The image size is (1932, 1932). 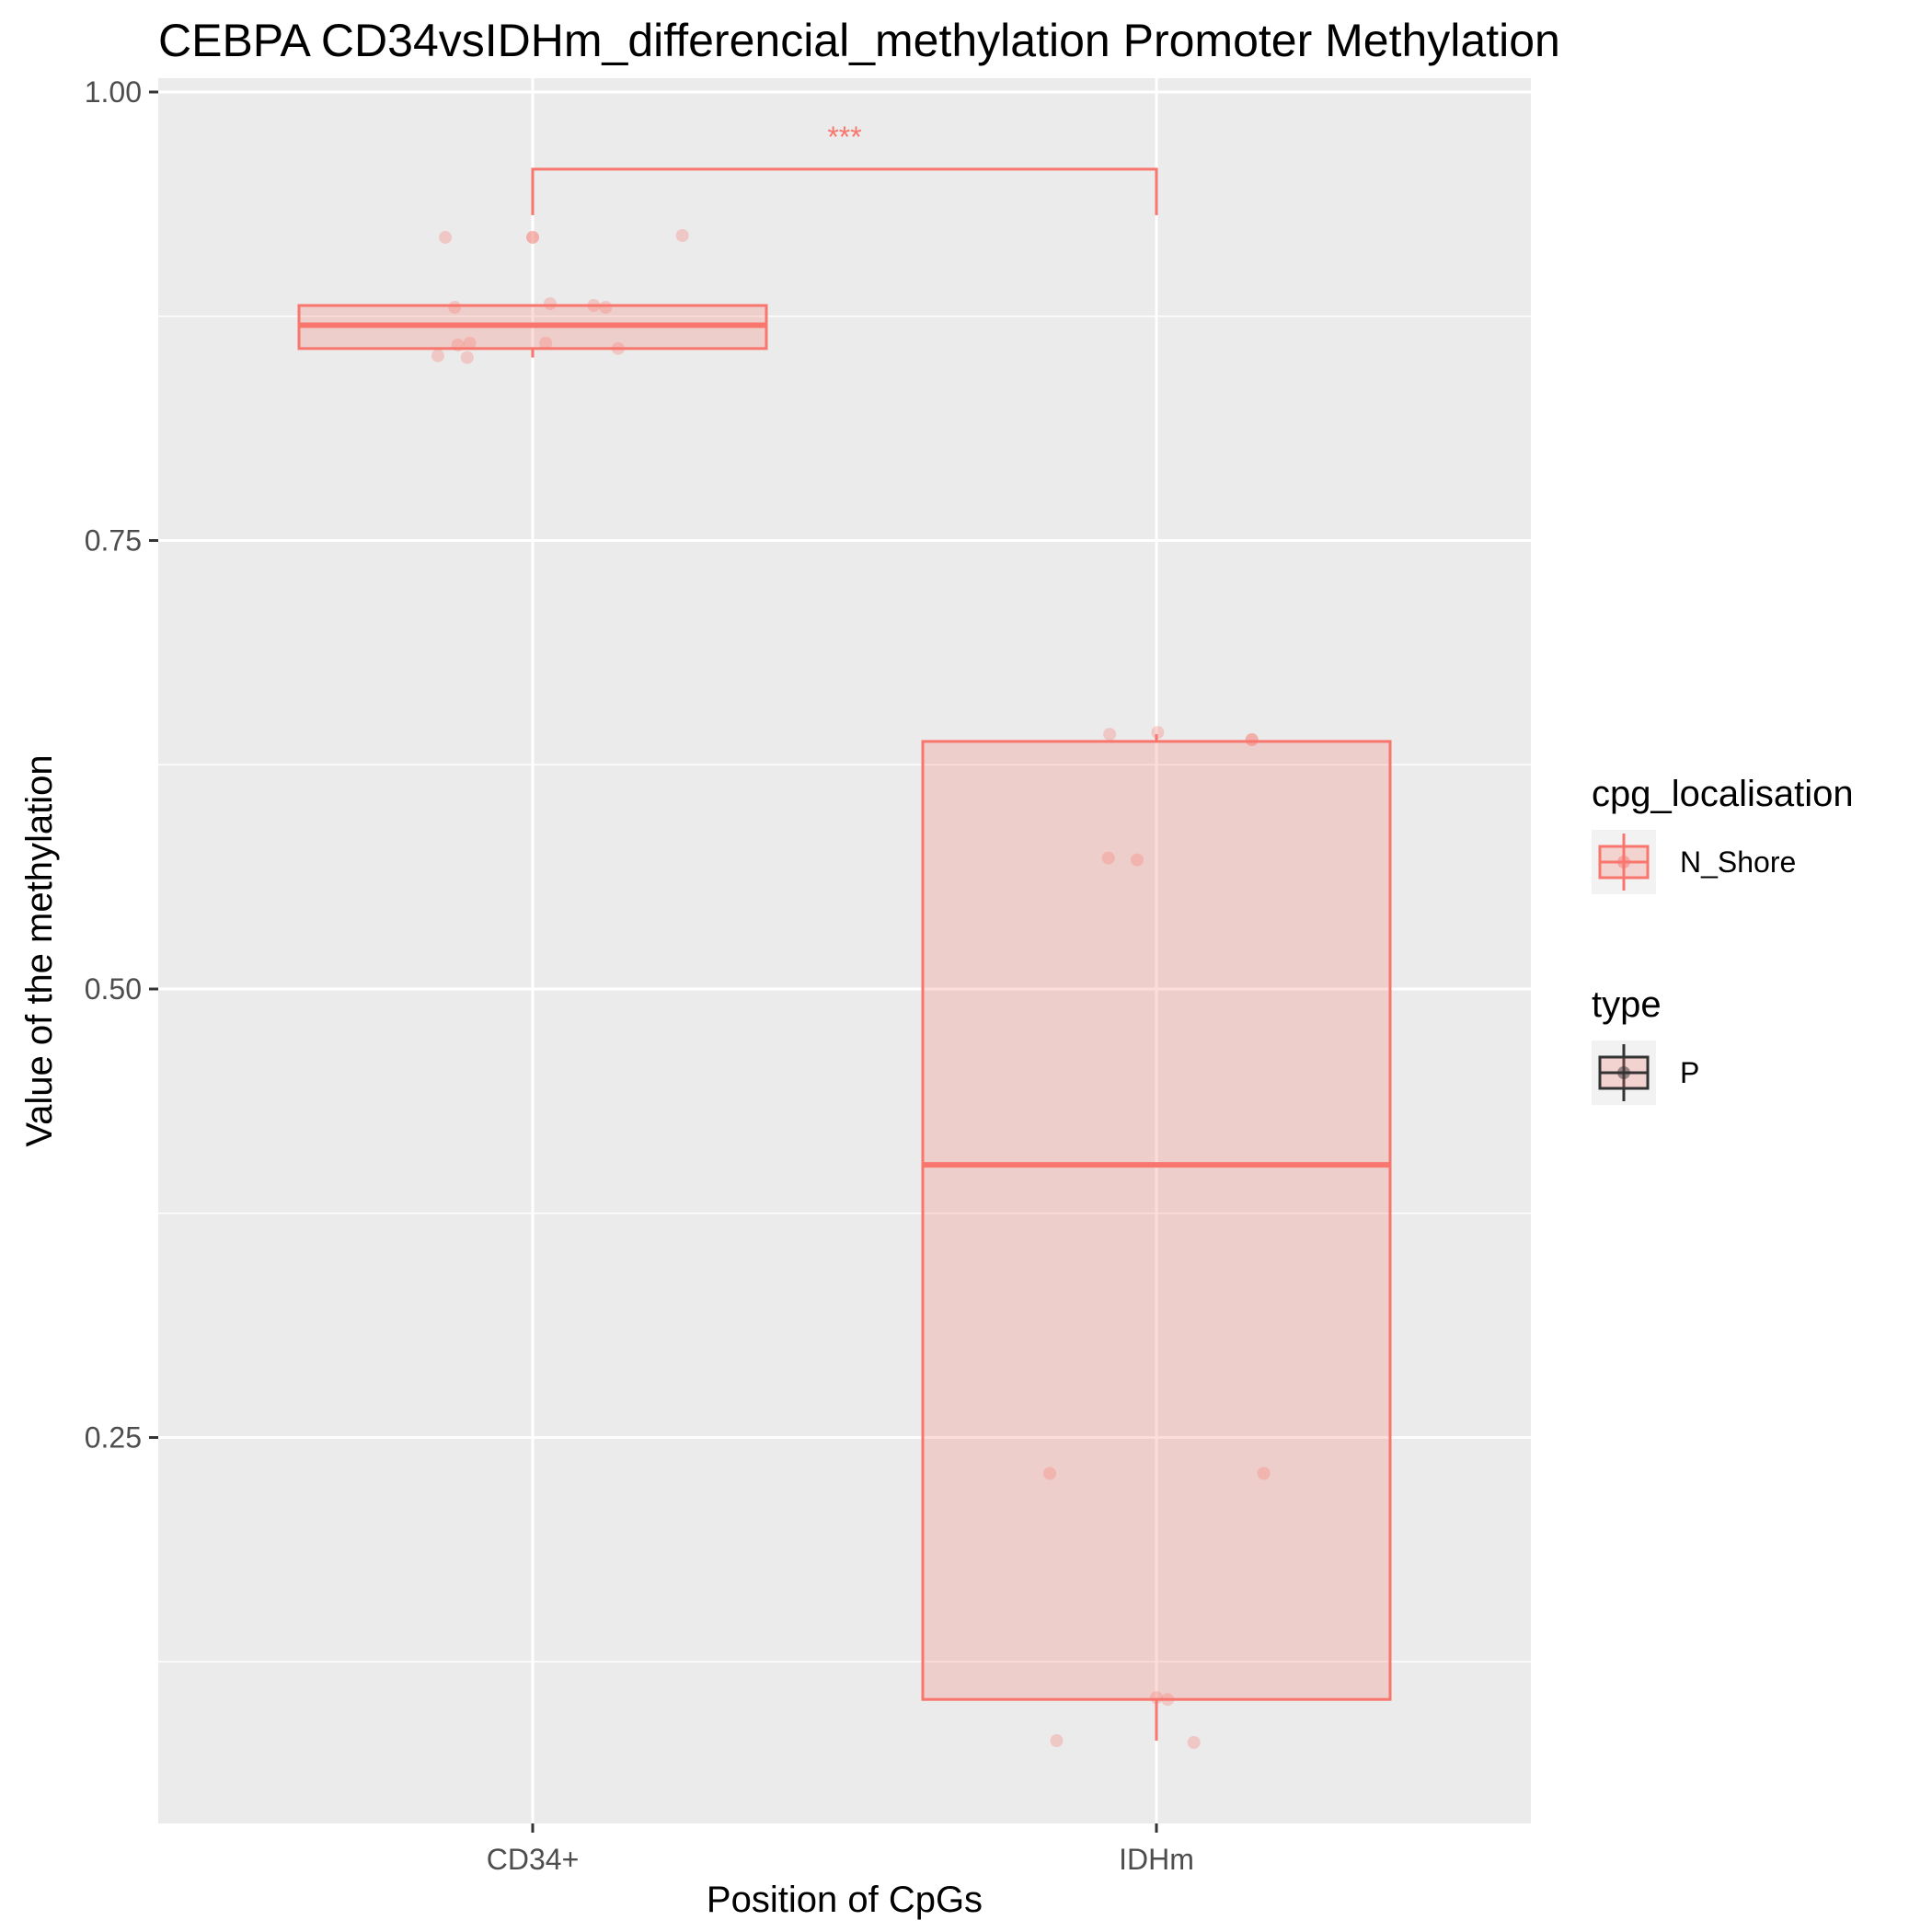 I want to click on significance-bracket-line, so click(x=844, y=191).